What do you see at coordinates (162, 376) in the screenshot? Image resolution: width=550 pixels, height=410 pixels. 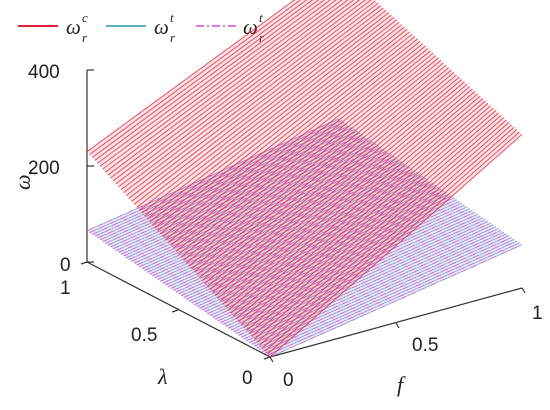 I see `y-axis-label: λ` at bounding box center [162, 376].